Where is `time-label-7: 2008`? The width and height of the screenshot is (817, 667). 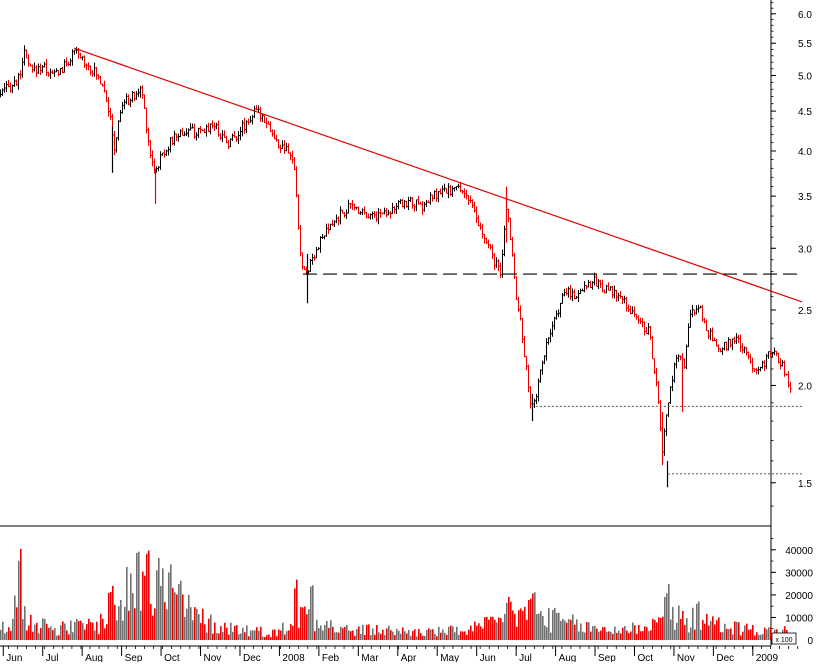 time-label-7: 2008 is located at coordinates (293, 657).